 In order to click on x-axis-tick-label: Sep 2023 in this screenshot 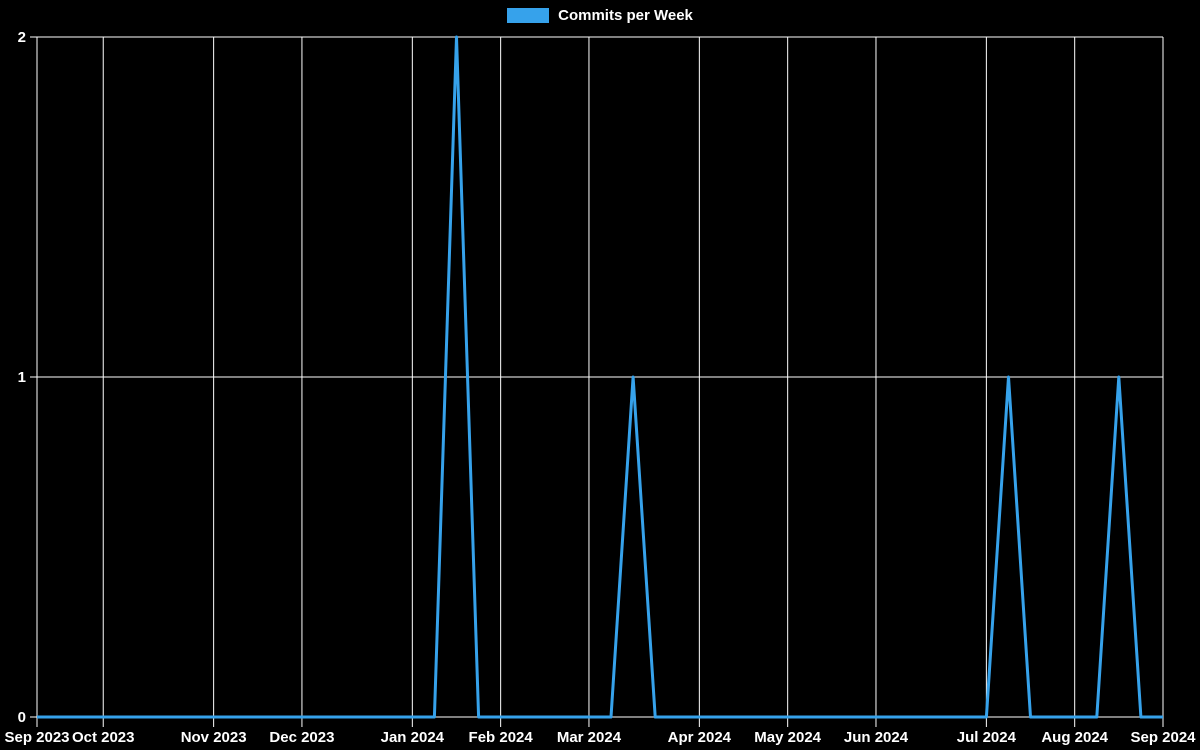, I will do `click(36, 737)`.